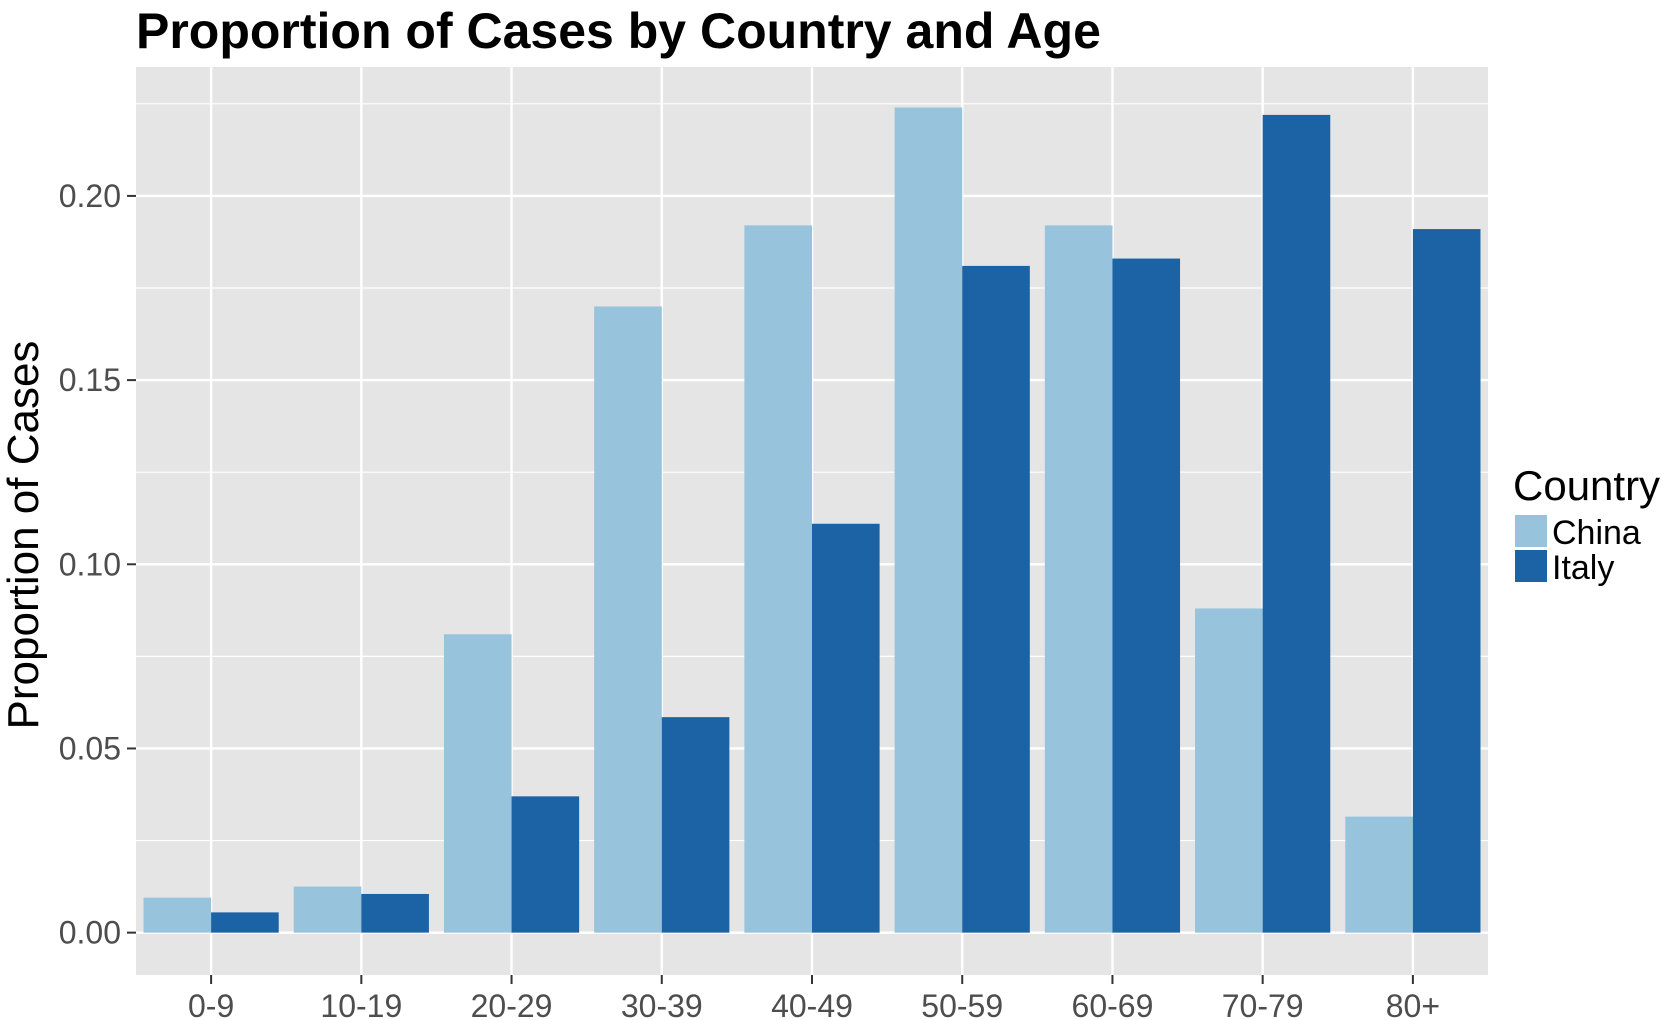 This screenshot has height=1020, width=1680. What do you see at coordinates (90, 933) in the screenshot?
I see `y-tick-label: 0.00` at bounding box center [90, 933].